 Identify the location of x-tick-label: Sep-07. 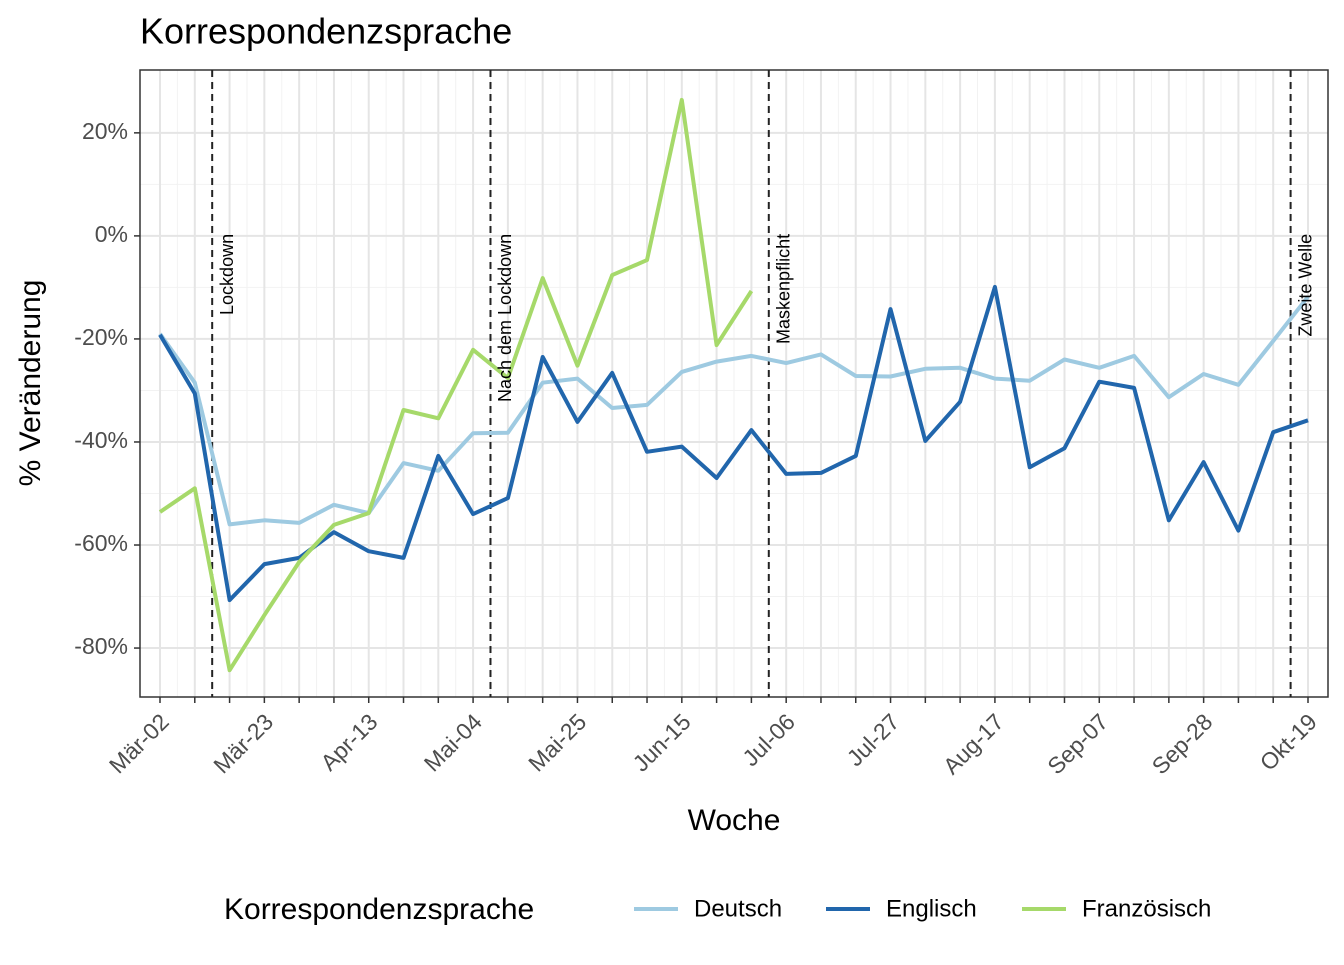
(1077, 743).